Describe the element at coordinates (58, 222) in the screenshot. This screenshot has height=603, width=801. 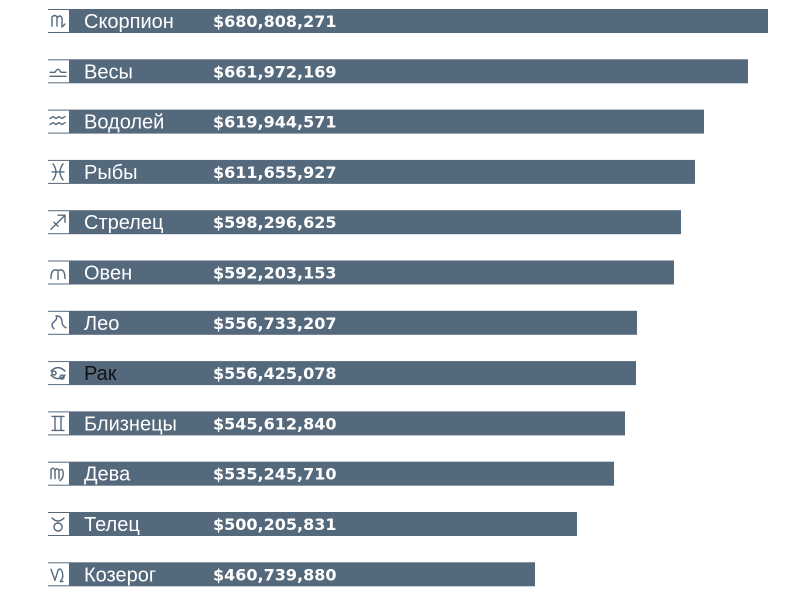
I see `sagittarius-icon` at that location.